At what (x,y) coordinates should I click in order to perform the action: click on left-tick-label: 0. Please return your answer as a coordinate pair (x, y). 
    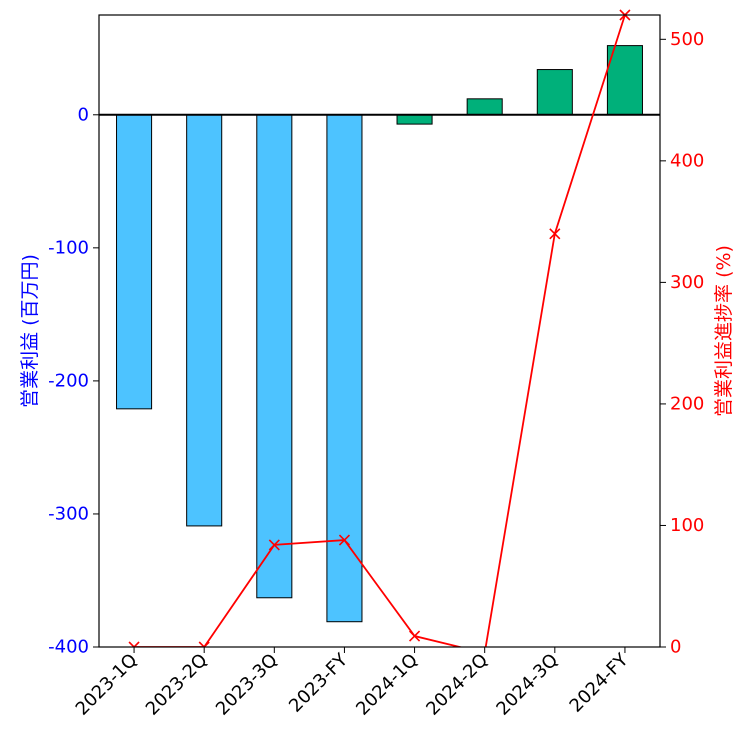
    Looking at the image, I should click on (83, 114).